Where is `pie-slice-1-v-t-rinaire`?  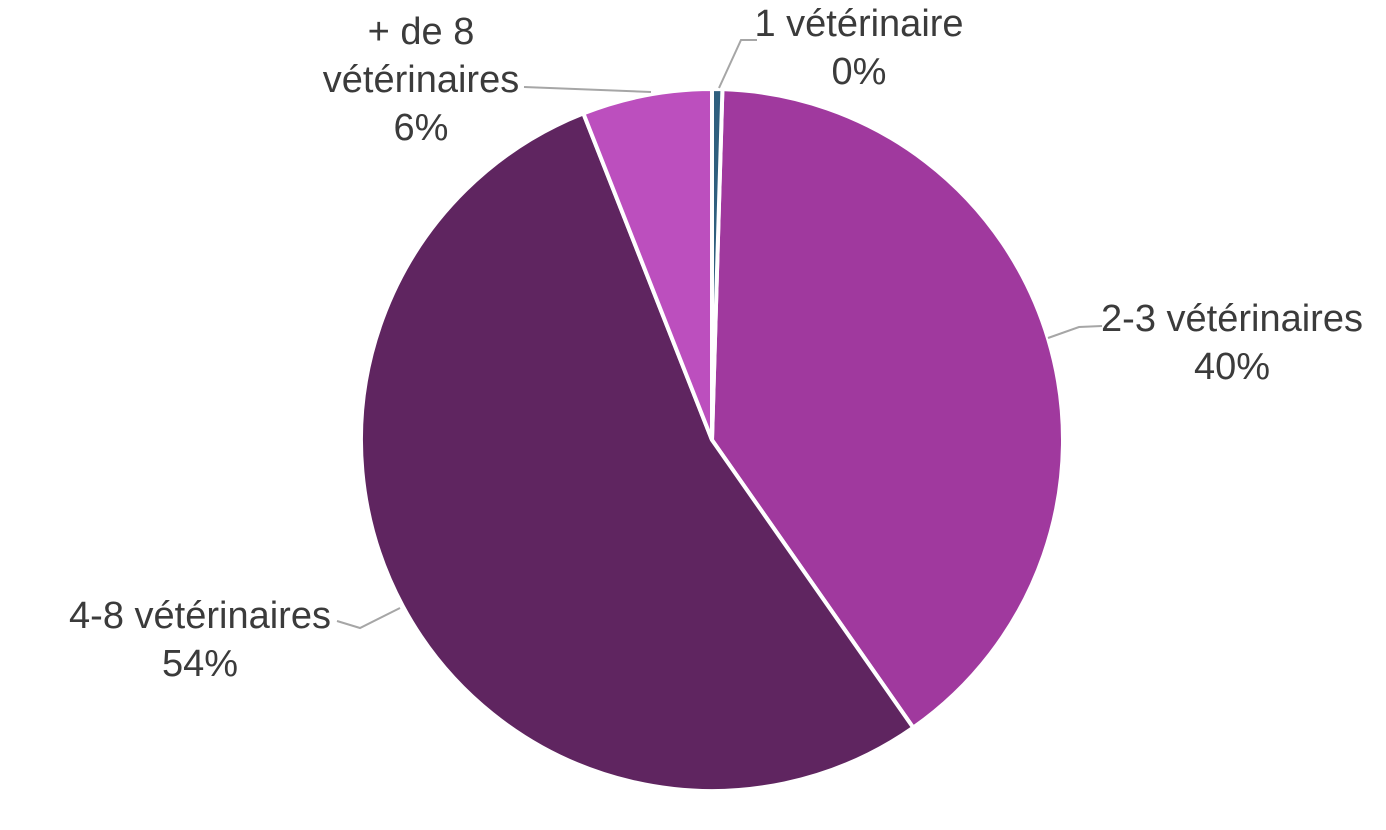
pie-slice-1-v-t-rinaire is located at coordinates (717, 263).